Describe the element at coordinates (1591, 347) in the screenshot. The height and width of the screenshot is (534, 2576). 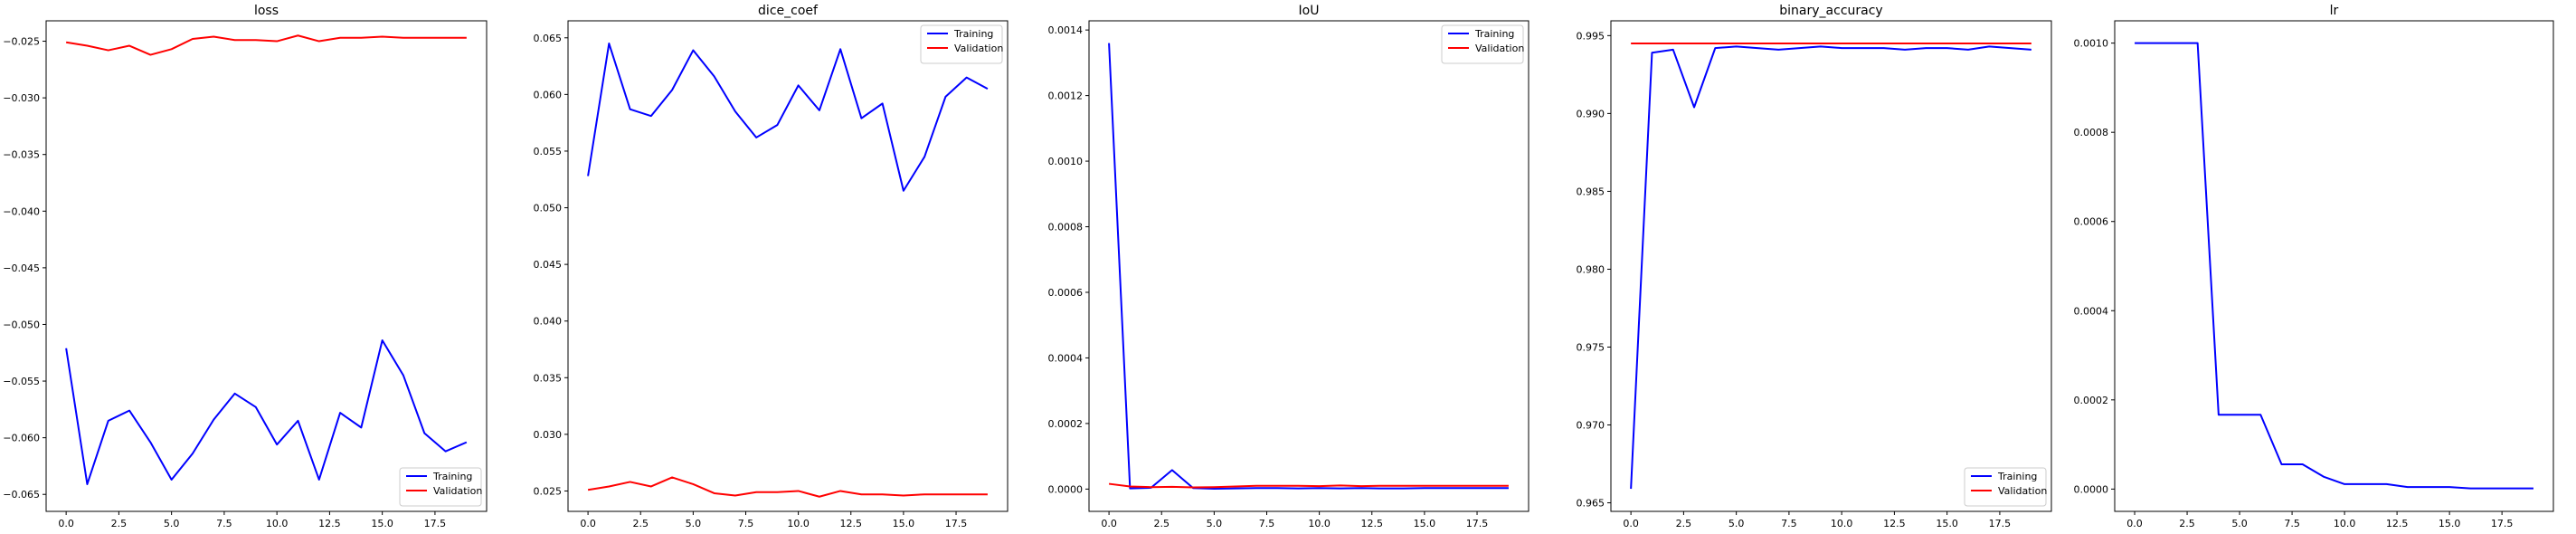
I see `y-tick-label: 0.975` at that location.